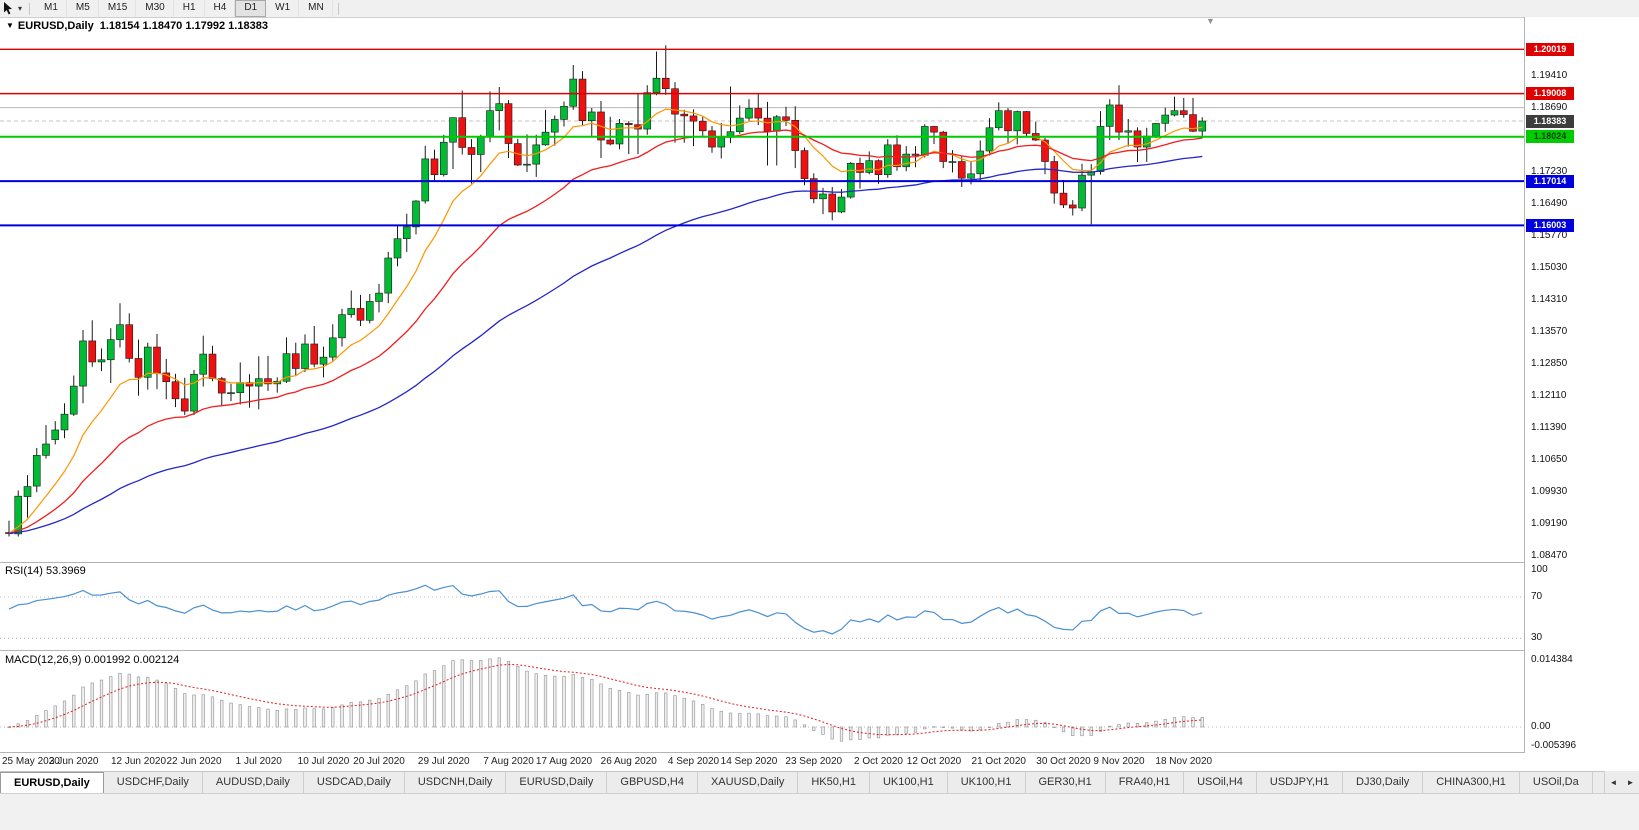 Image resolution: width=1639 pixels, height=830 pixels. What do you see at coordinates (1541, 726) in the screenshot?
I see `macd-axis-label: 0.00` at bounding box center [1541, 726].